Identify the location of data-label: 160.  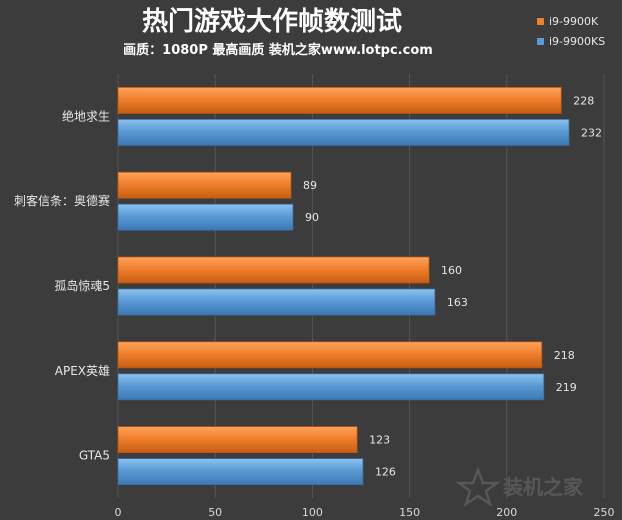
(451, 270).